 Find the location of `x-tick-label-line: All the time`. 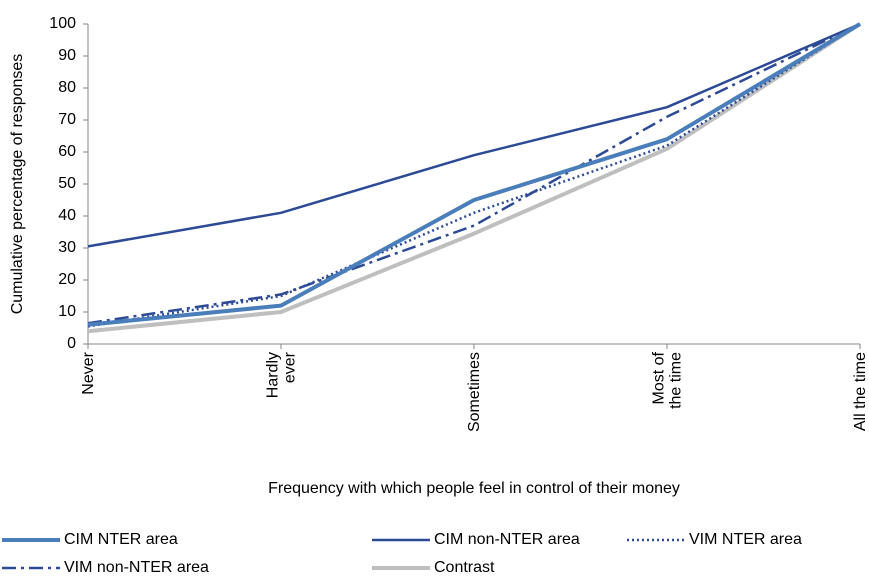

x-tick-label-line: All the time is located at coordinates (860, 391).